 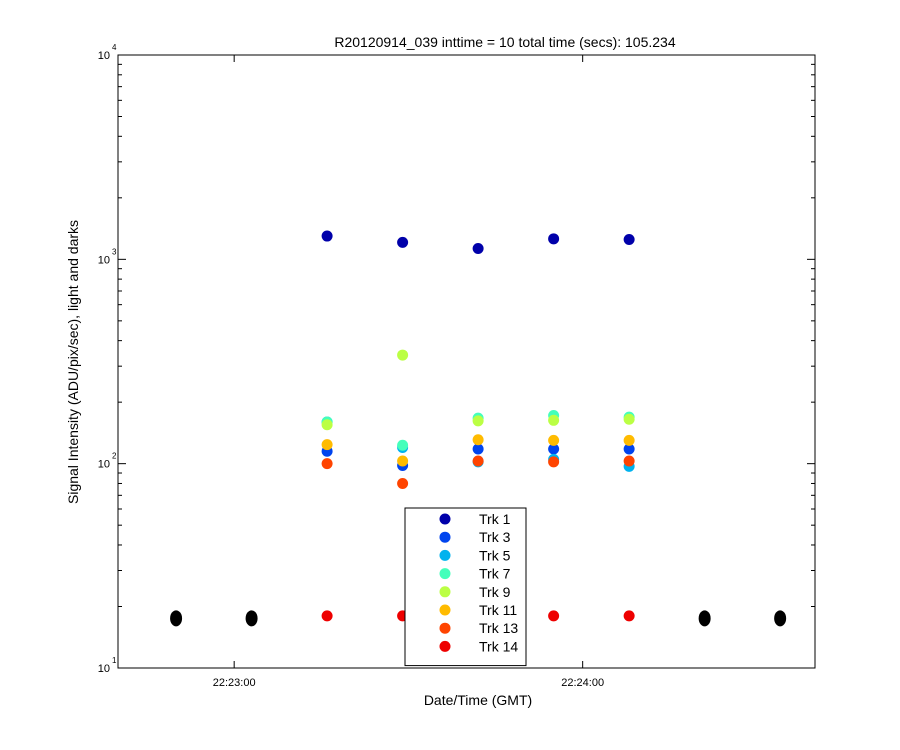 What do you see at coordinates (114, 251) in the screenshot?
I see `y-tick-exponent: 3` at bounding box center [114, 251].